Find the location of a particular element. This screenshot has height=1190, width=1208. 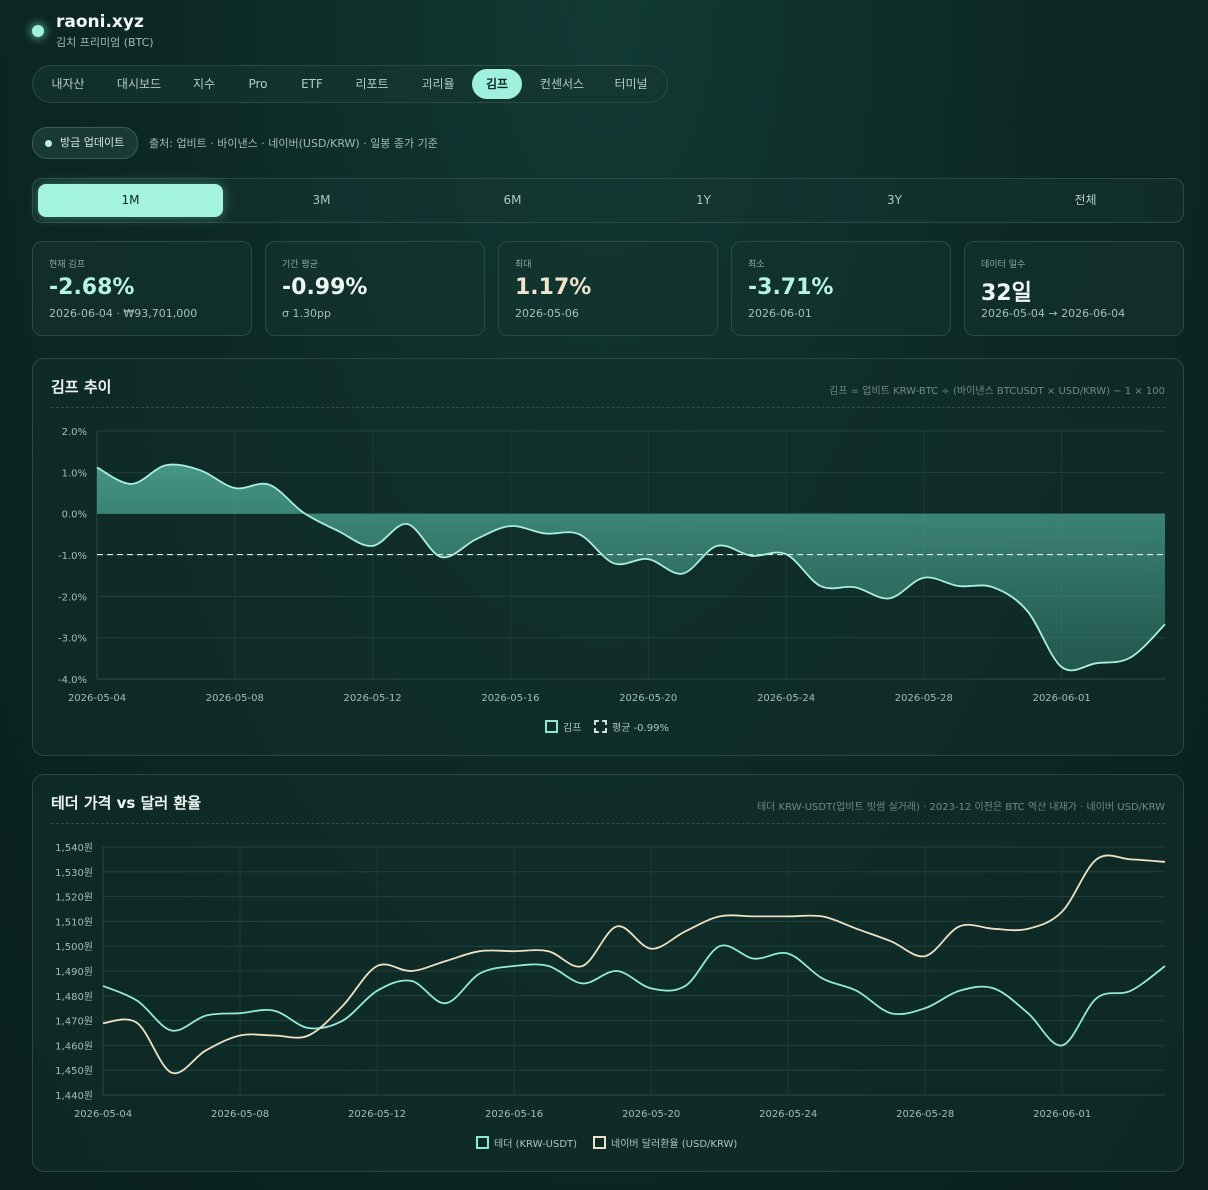

stat-label: 현재 김프 is located at coordinates (67, 265).